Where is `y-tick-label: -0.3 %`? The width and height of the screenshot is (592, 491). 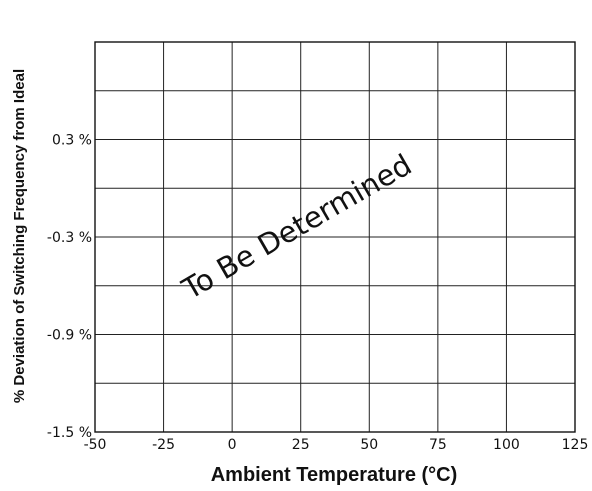
y-tick-label: -0.3 % is located at coordinates (69, 238).